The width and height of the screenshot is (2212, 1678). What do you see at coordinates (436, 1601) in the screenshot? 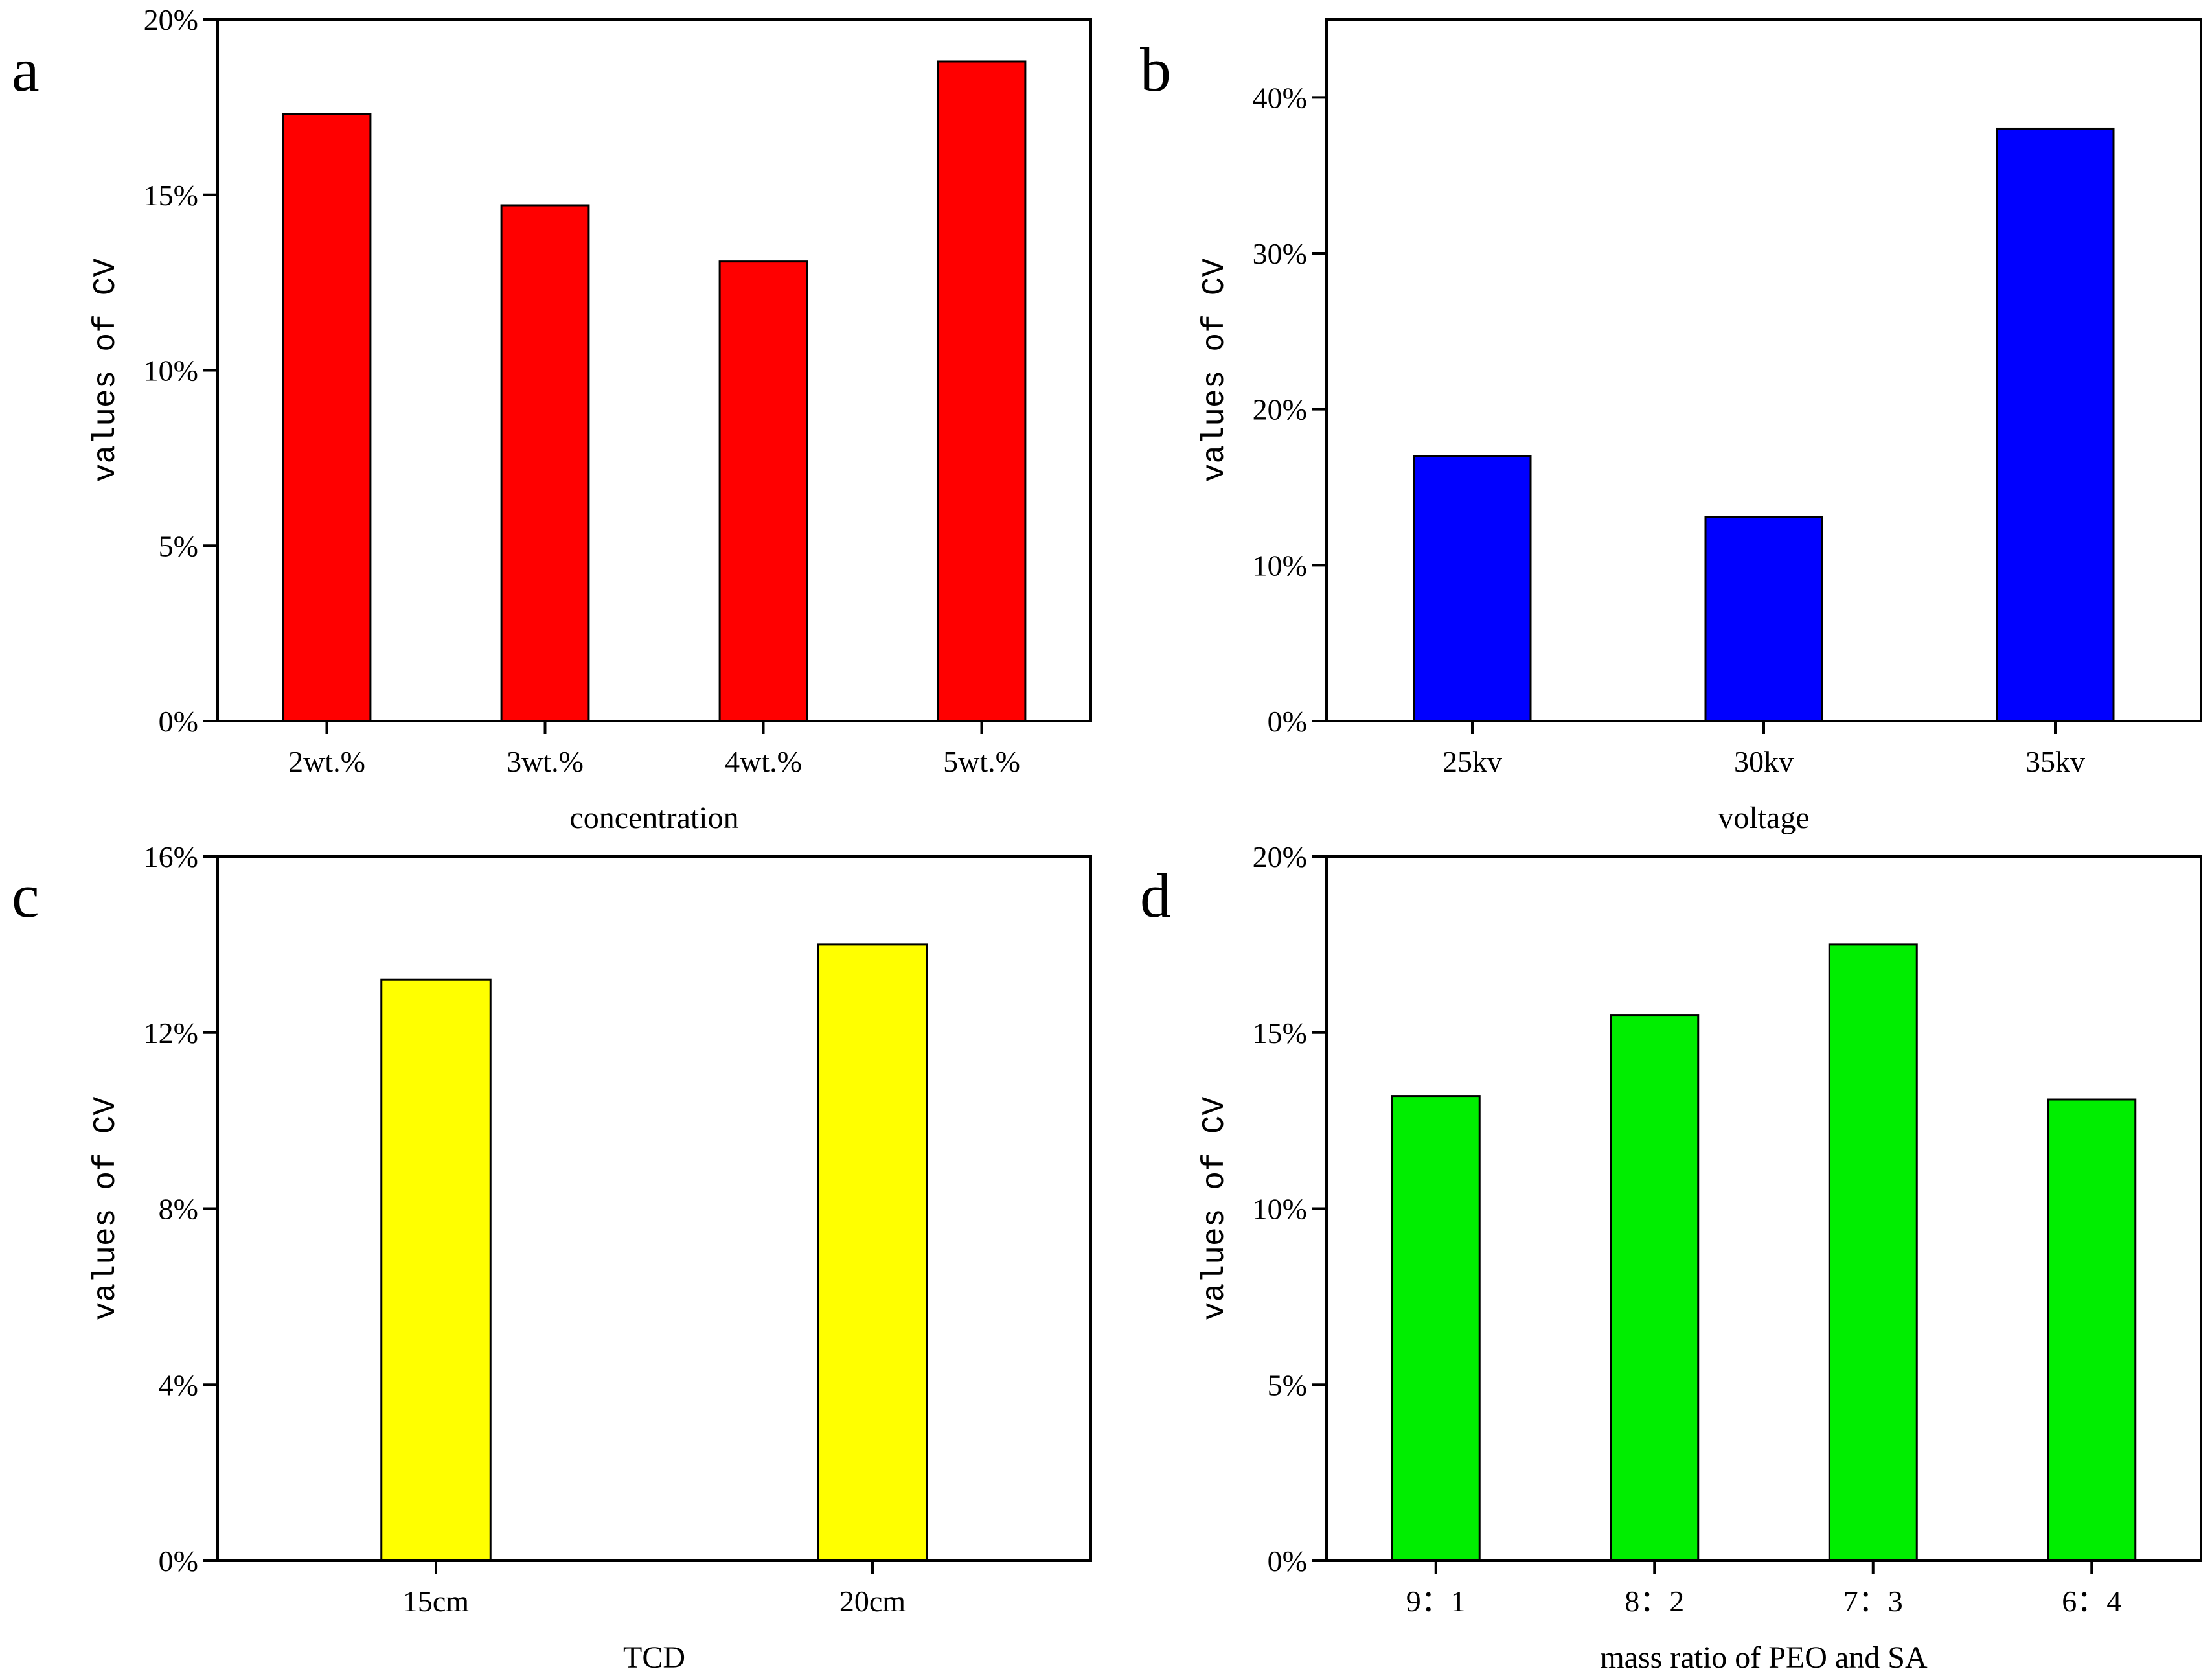
I see `x-tick-label: 15cm` at bounding box center [436, 1601].